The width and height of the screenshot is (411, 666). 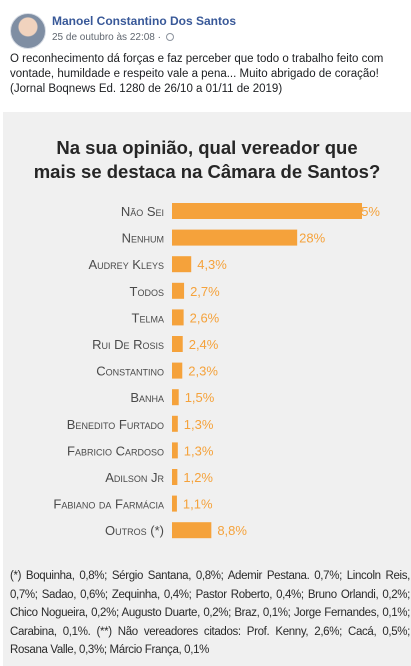 What do you see at coordinates (142, 211) in the screenshot?
I see `bar-label: Não Sei` at bounding box center [142, 211].